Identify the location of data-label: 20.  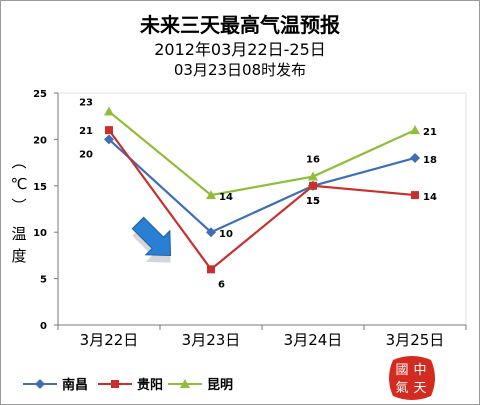
(86, 154).